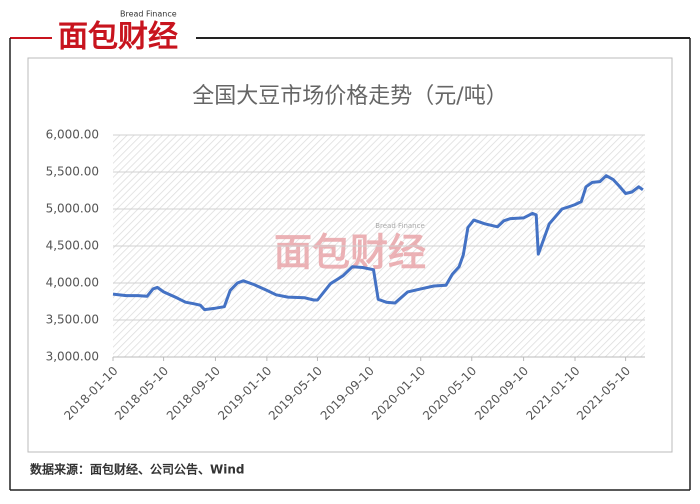 Image resolution: width=700 pixels, height=504 pixels. I want to click on y-tick-label: 5,500.00, so click(72, 172).